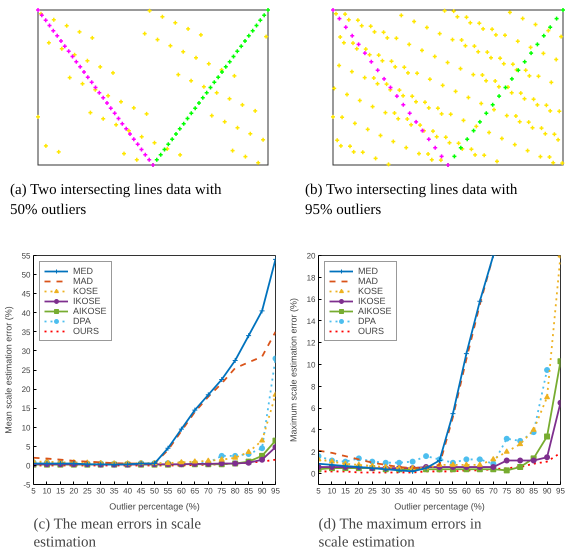 The image size is (571, 550). What do you see at coordinates (313, 452) in the screenshot?
I see `y-tick-label: 2` at bounding box center [313, 452].